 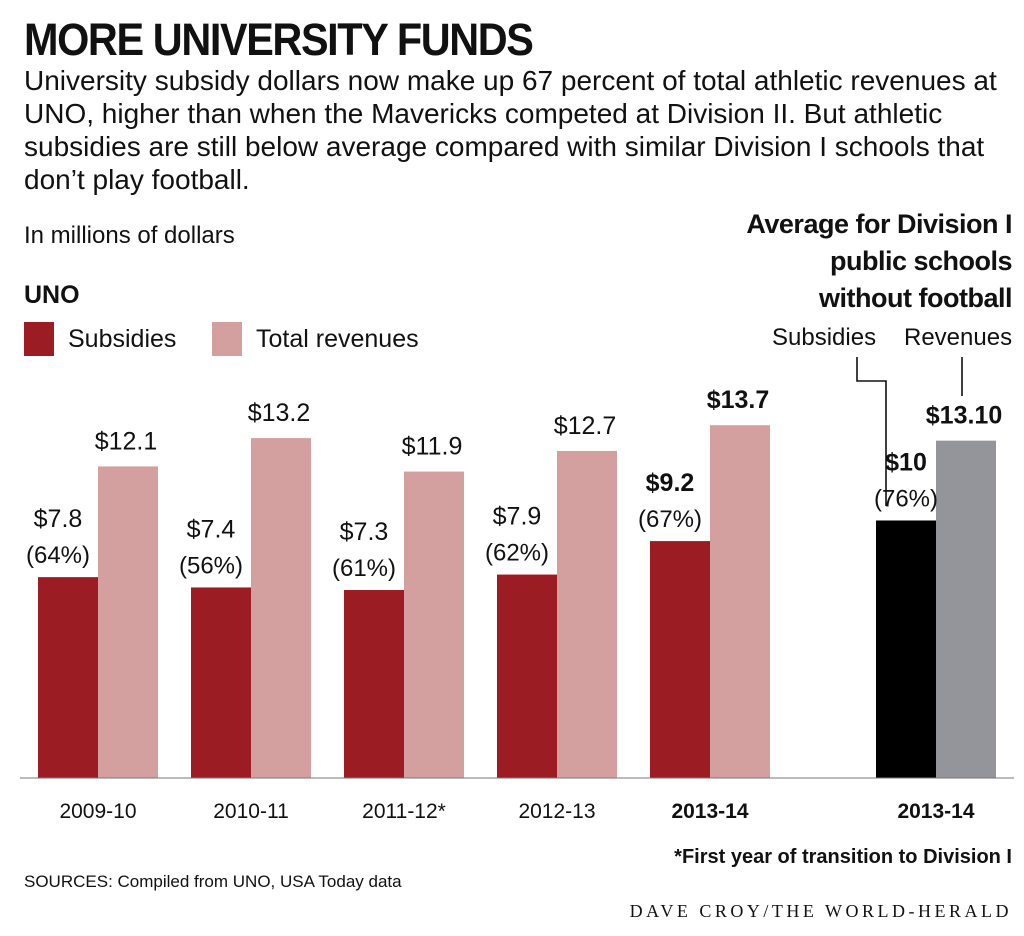 What do you see at coordinates (129, 235) in the screenshot?
I see `units-label: In millions of dollars` at bounding box center [129, 235].